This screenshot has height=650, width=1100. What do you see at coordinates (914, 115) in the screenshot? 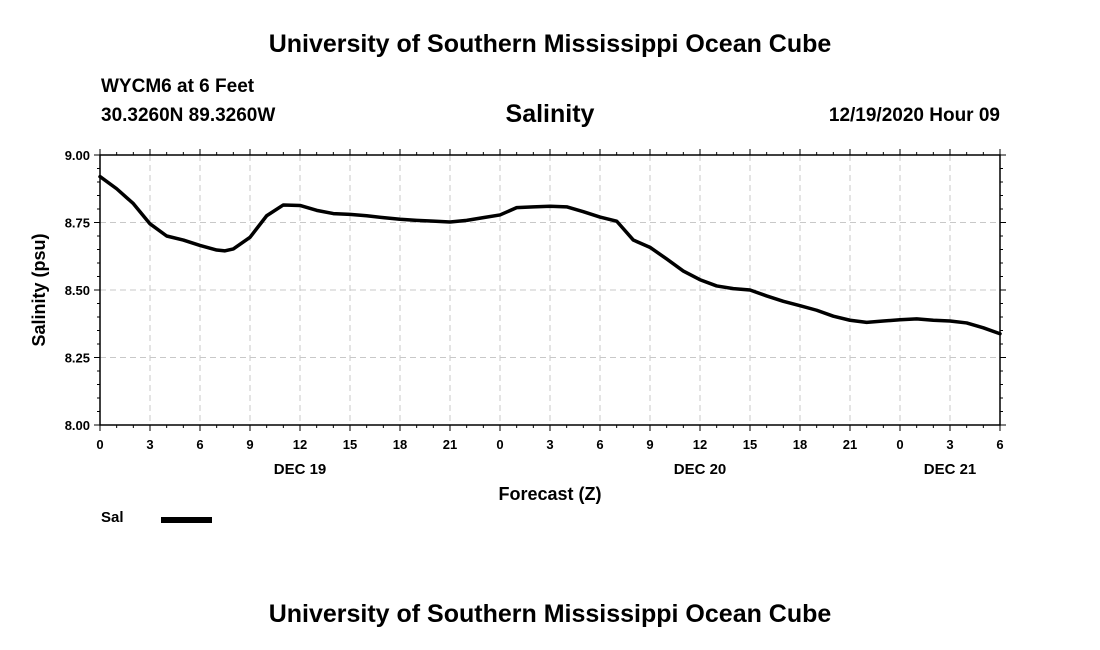
I see `issue-time: 12/19/2020 Hour 09` at bounding box center [914, 115].